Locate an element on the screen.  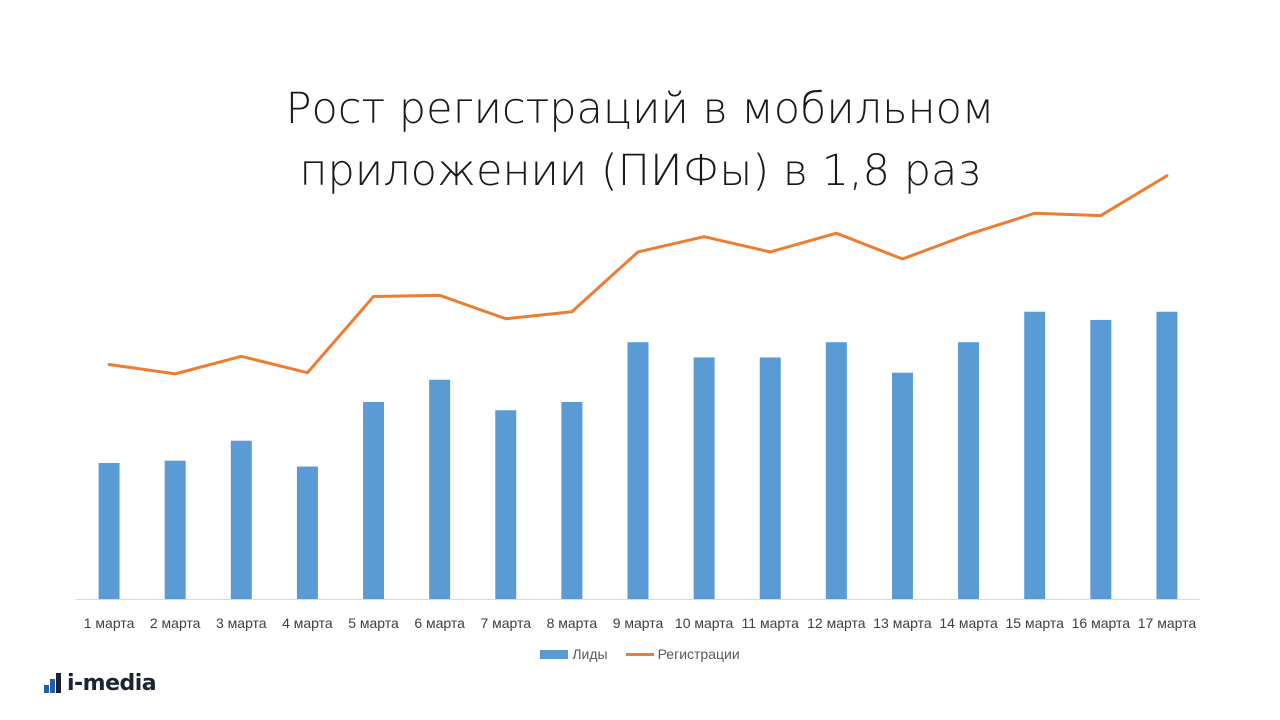
chart-title-line-2: приложении (ПИФы) в 1,8 раз is located at coordinates (640, 171).